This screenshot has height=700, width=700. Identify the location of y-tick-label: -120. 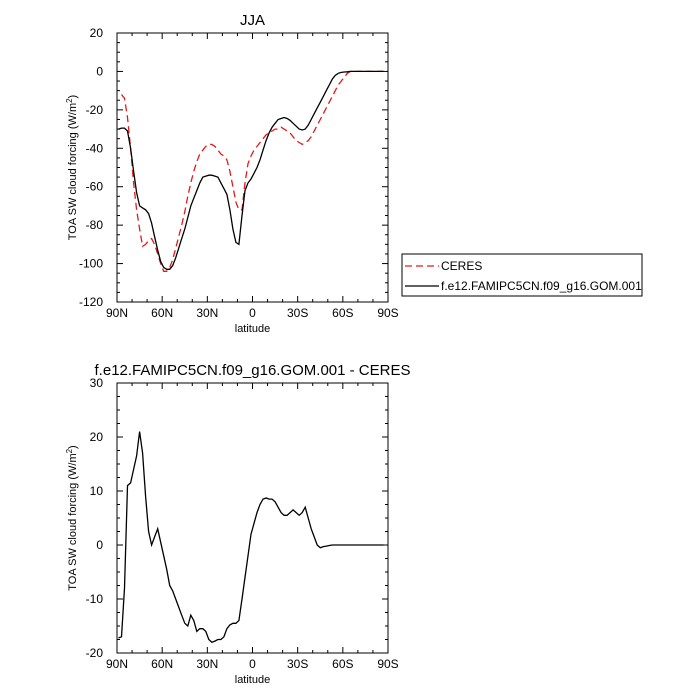
(91, 302).